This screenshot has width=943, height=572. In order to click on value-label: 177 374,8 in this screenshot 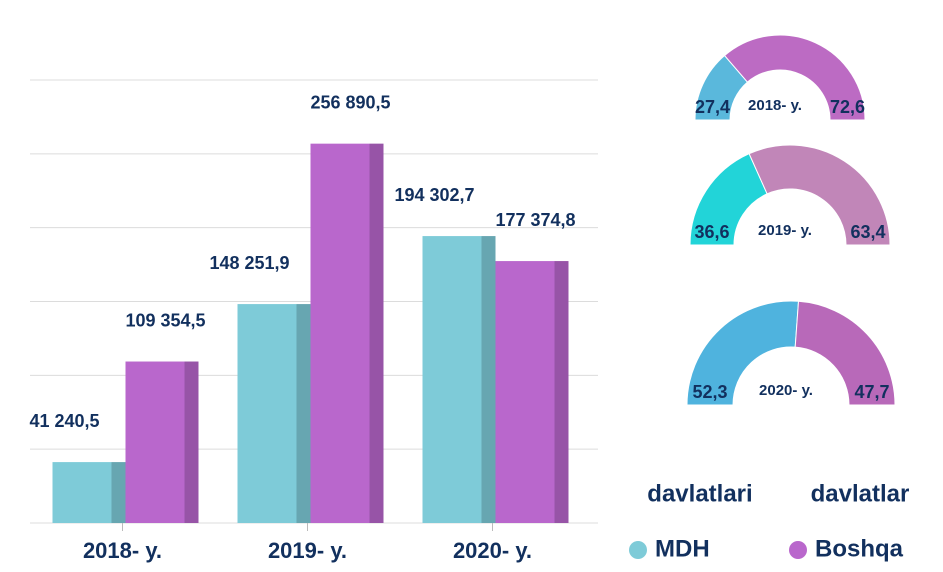, I will do `click(535, 220)`.